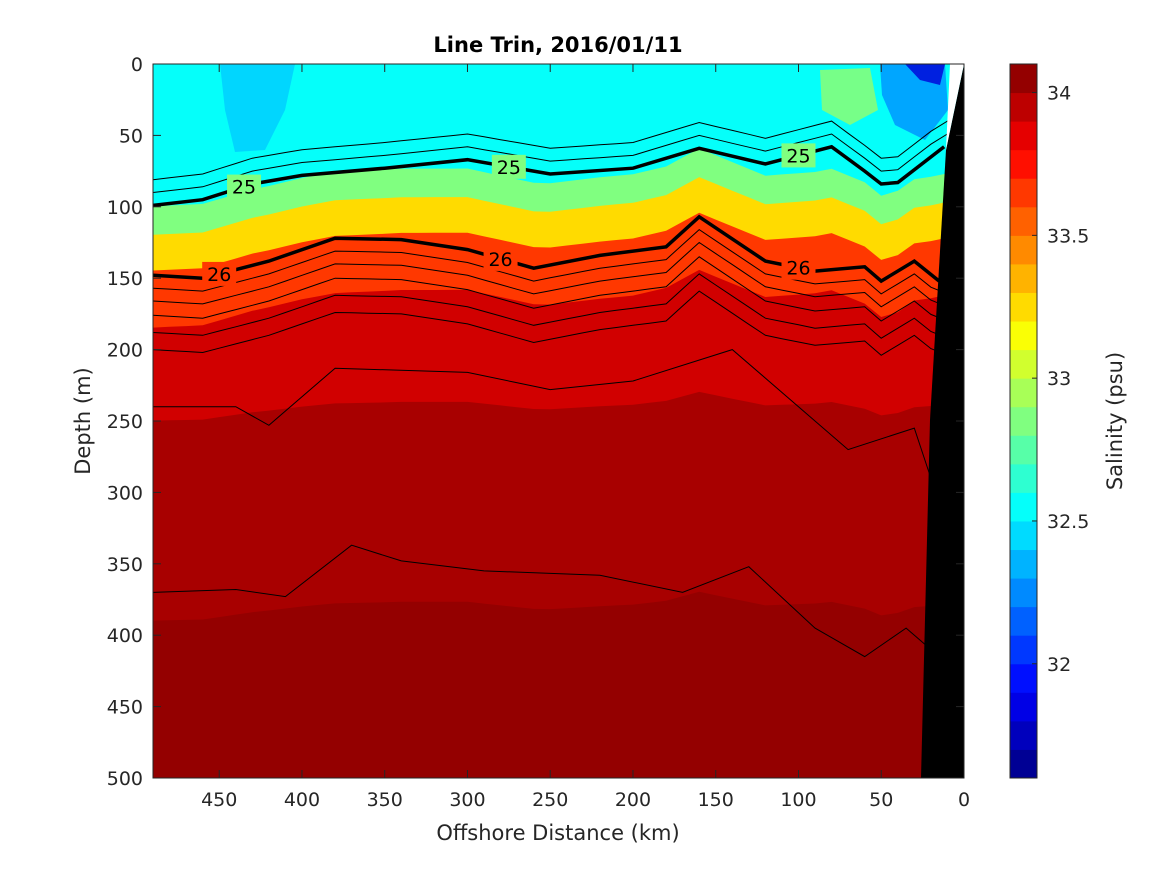  I want to click on y-tick-label: 300, so click(125, 493).